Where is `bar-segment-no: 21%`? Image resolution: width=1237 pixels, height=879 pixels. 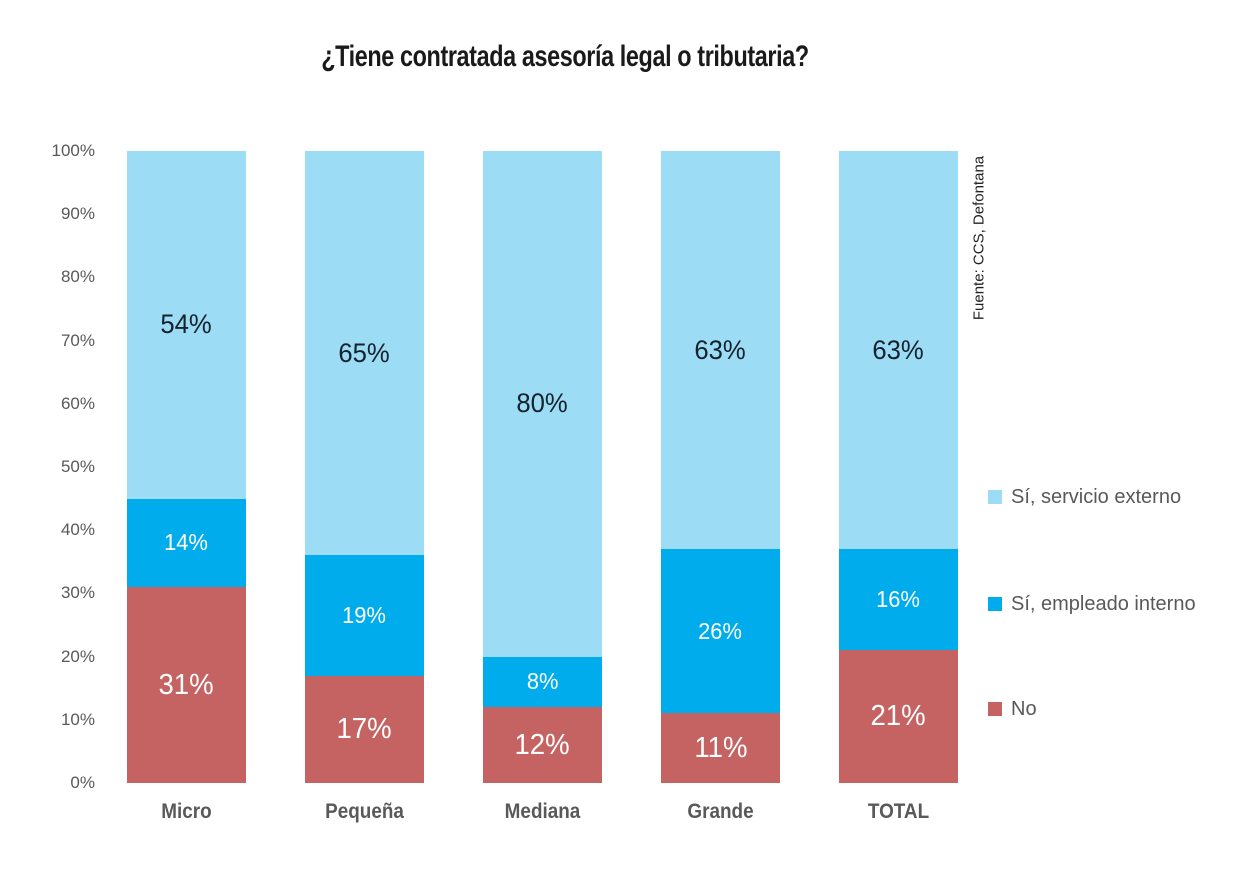 bar-segment-no: 21% is located at coordinates (898, 716).